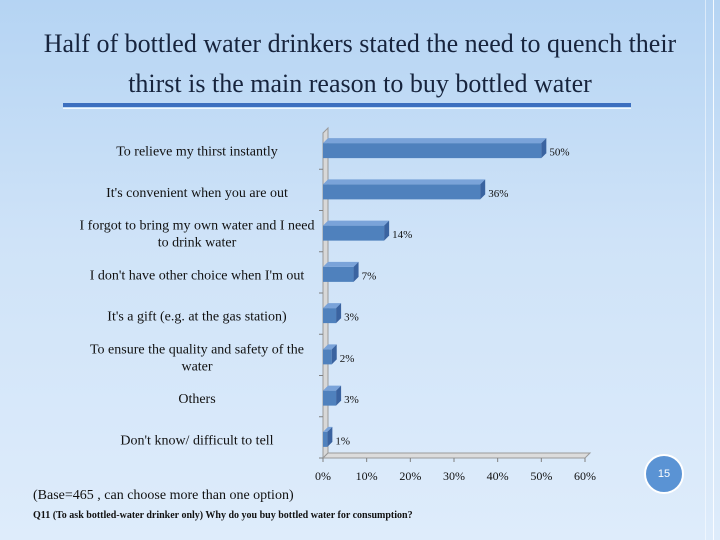 The height and width of the screenshot is (540, 720). Describe the element at coordinates (369, 276) in the screenshot. I see `data-label: 7%` at that location.